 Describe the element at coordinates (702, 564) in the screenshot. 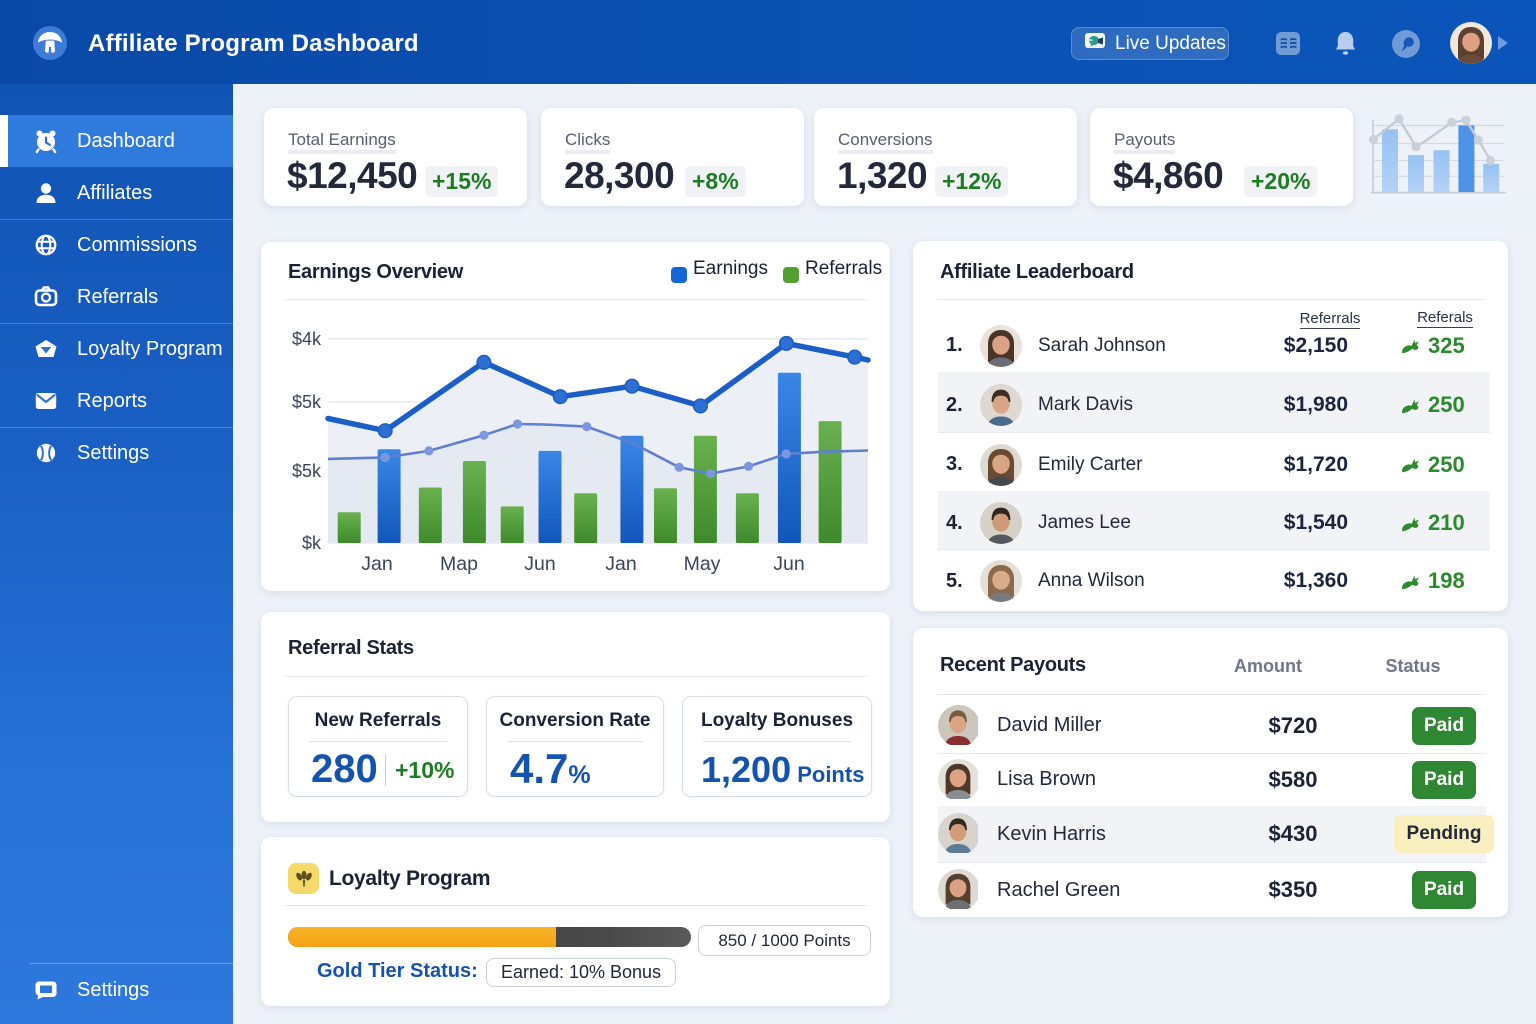

I see `svg-text: May` at that location.